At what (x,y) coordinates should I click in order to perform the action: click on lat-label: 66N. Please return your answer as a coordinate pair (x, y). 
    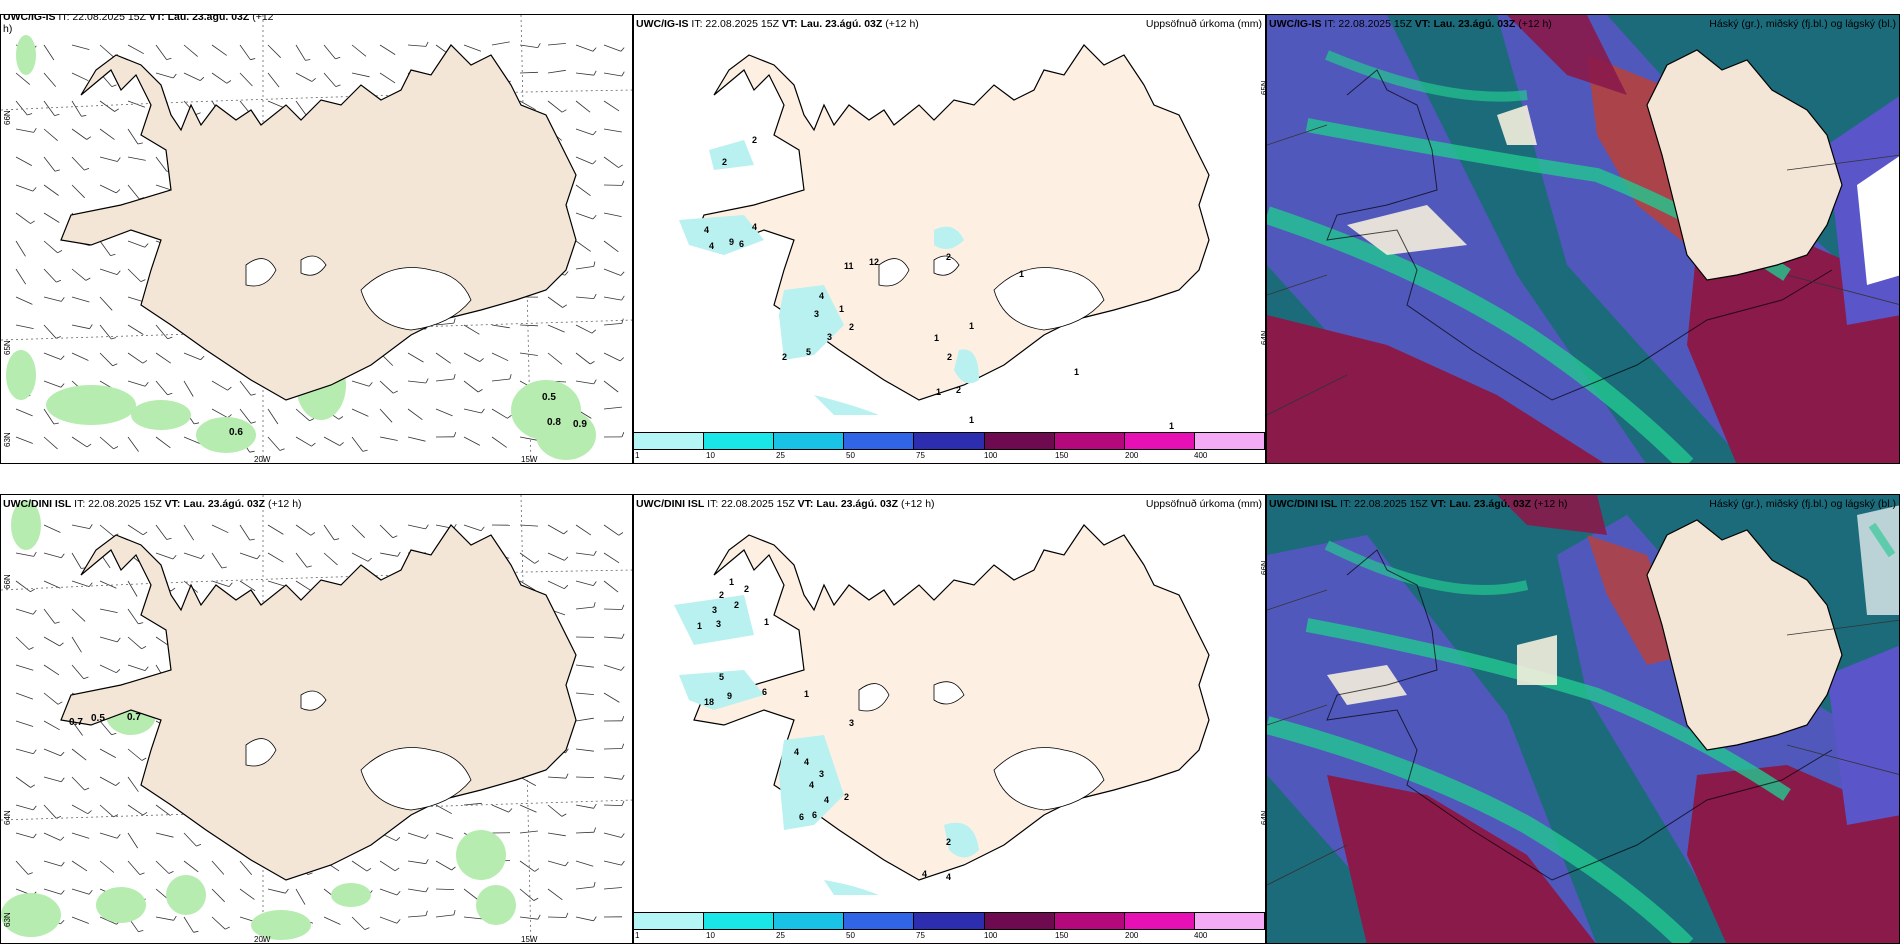
    Looking at the image, I should click on (7, 581).